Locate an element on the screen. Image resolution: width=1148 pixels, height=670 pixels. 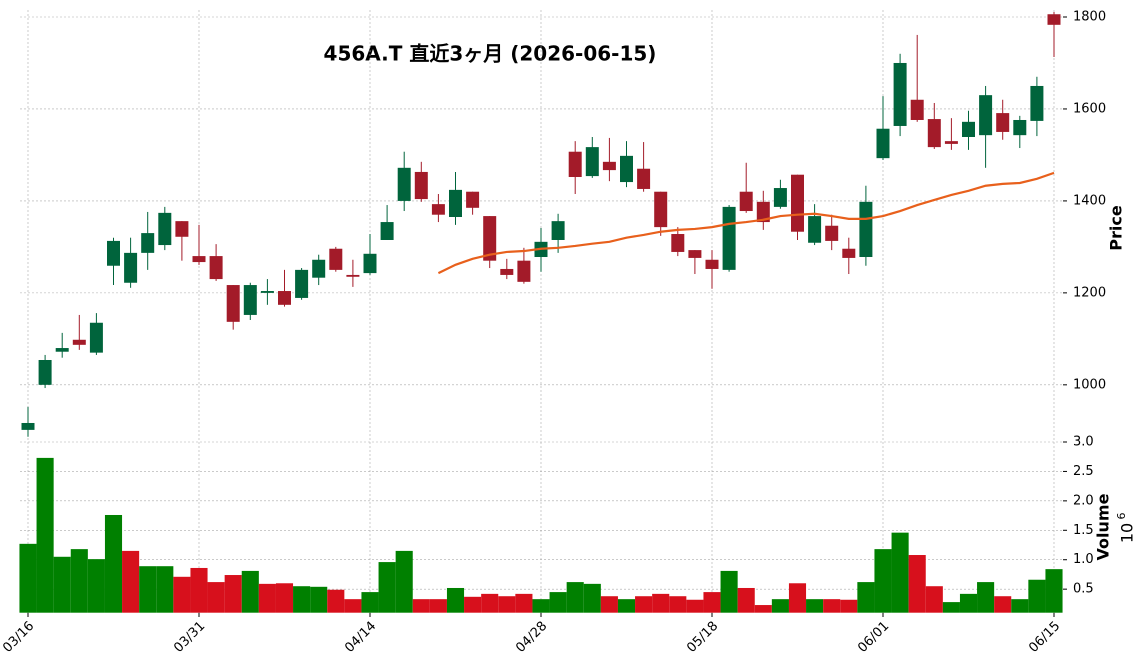
y-tick-label: 2.0 is located at coordinates (1083, 500).